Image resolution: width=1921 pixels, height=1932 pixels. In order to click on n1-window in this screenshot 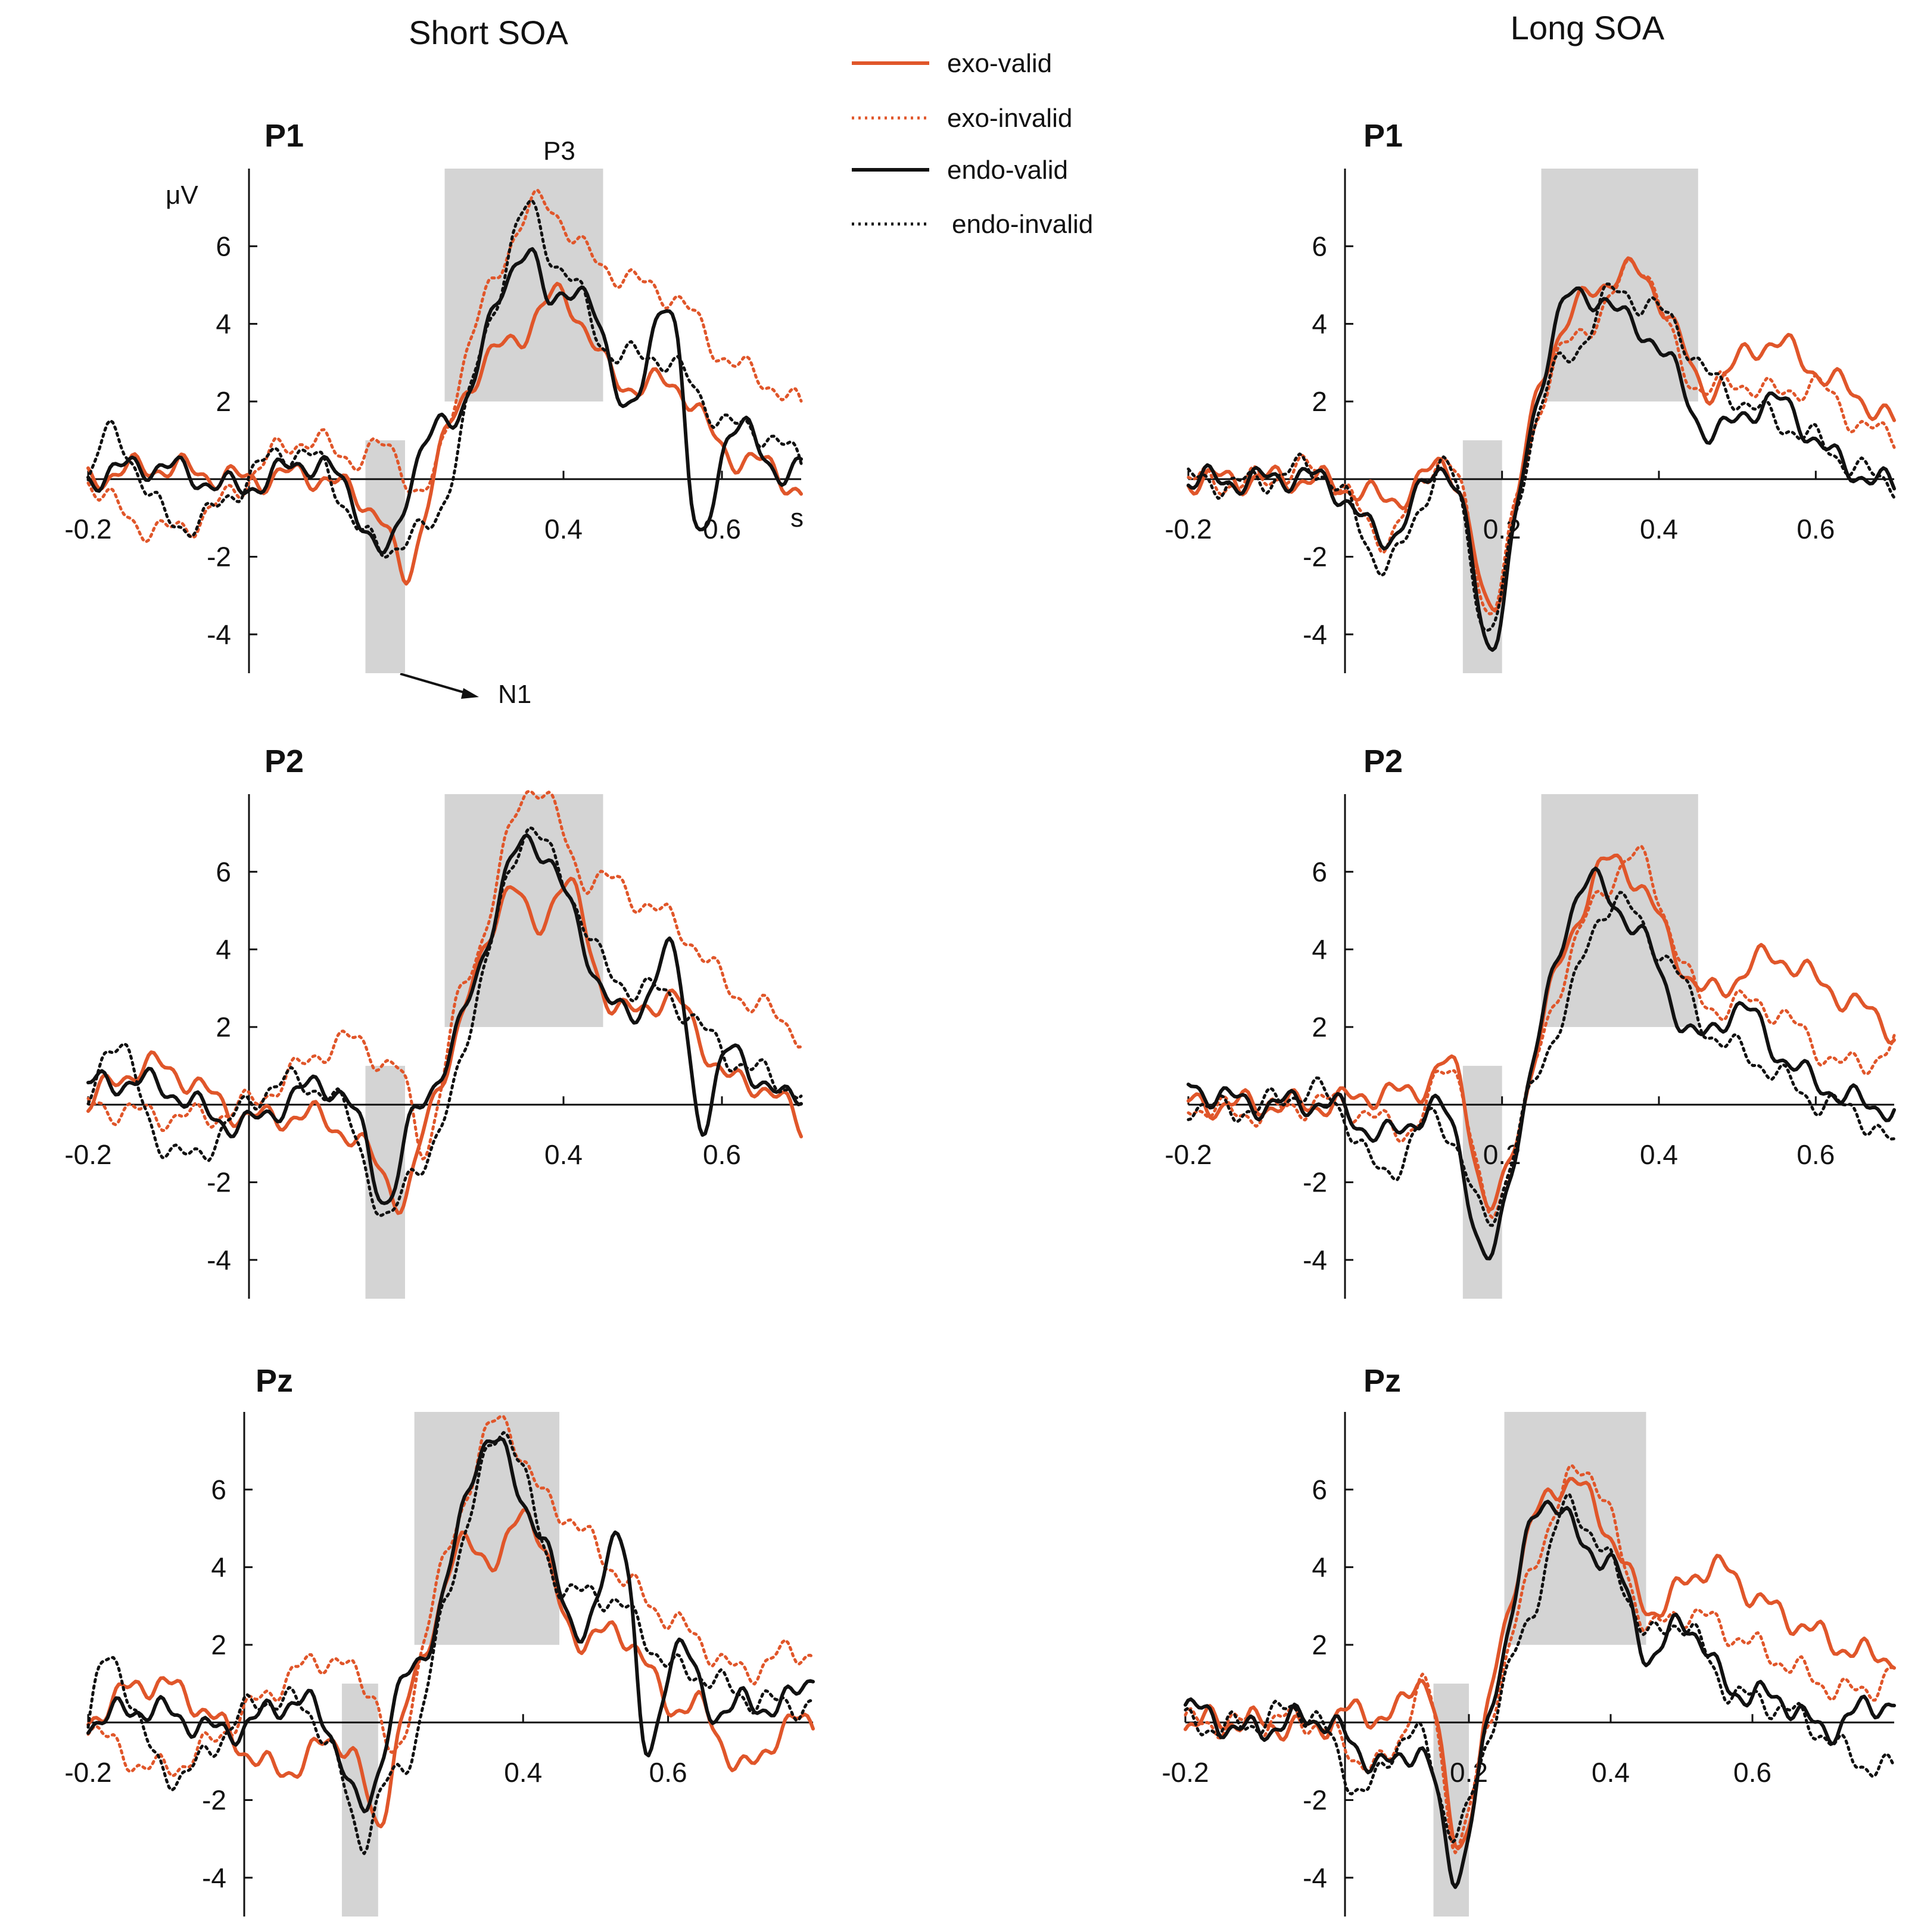, I will do `click(385, 1182)`.